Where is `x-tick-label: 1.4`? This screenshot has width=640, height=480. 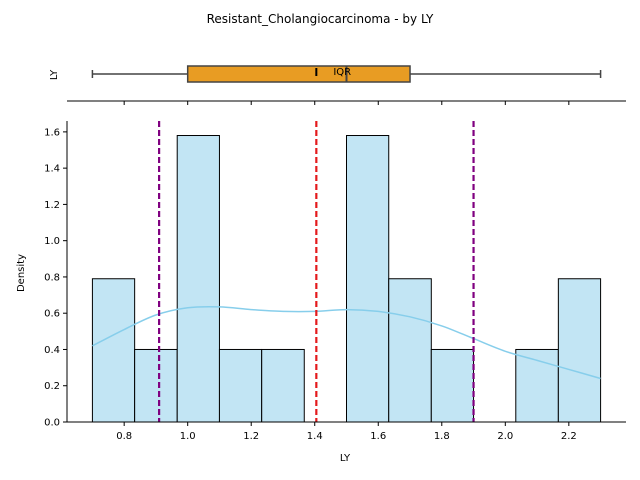
x-tick-label: 1.4 is located at coordinates (315, 436).